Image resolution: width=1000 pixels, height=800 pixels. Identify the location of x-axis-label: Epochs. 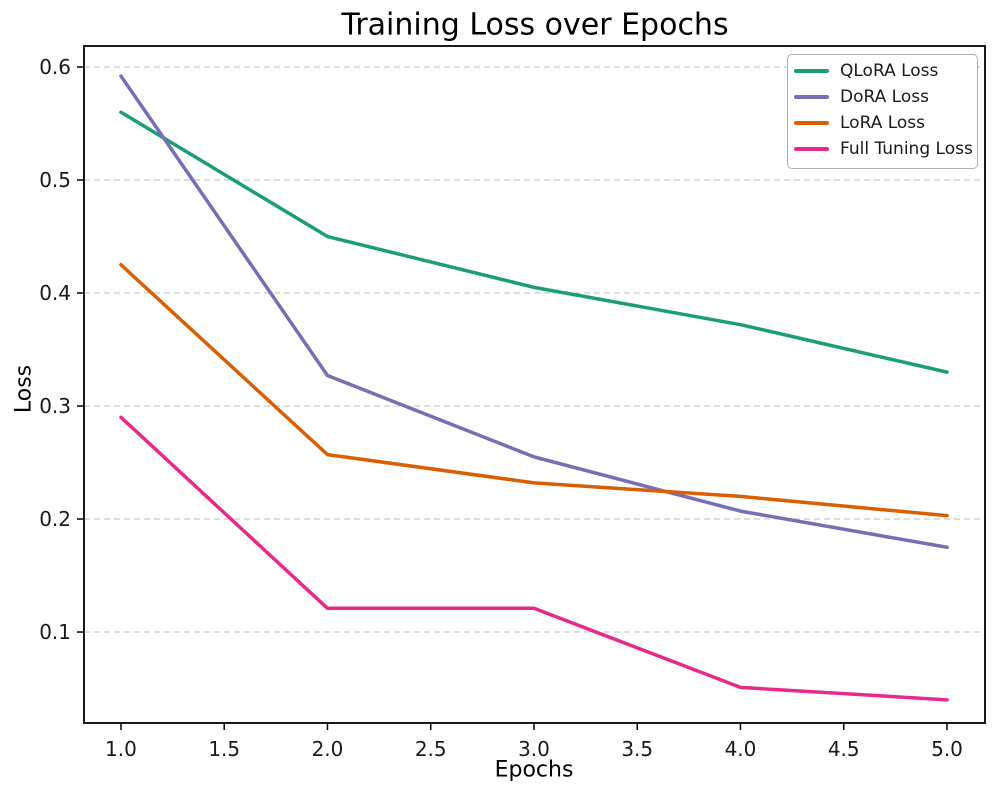
(534, 770).